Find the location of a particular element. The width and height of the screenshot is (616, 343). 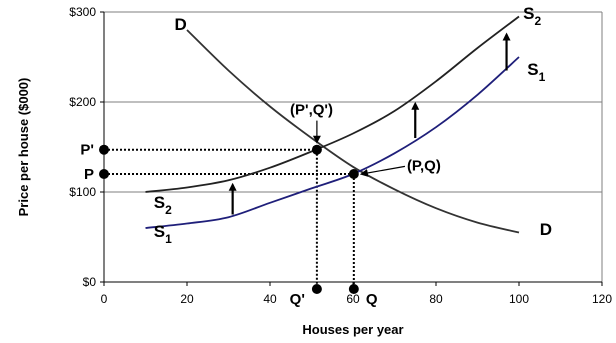

label-d-top: D is located at coordinates (181, 24).